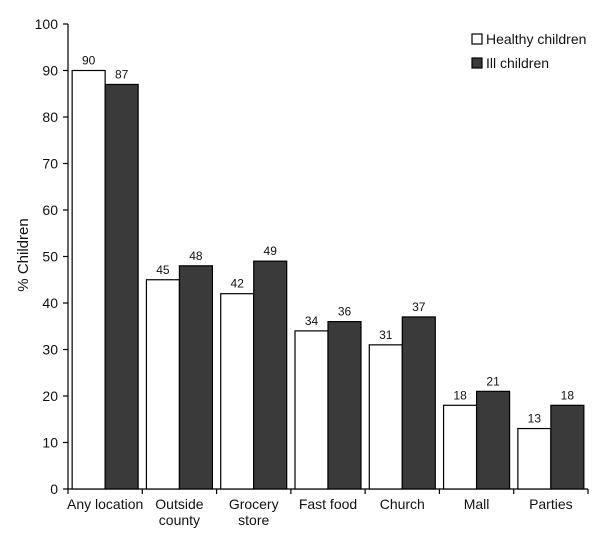 This screenshot has height=545, width=600. Describe the element at coordinates (312, 321) in the screenshot. I see `data-label: 34` at that location.